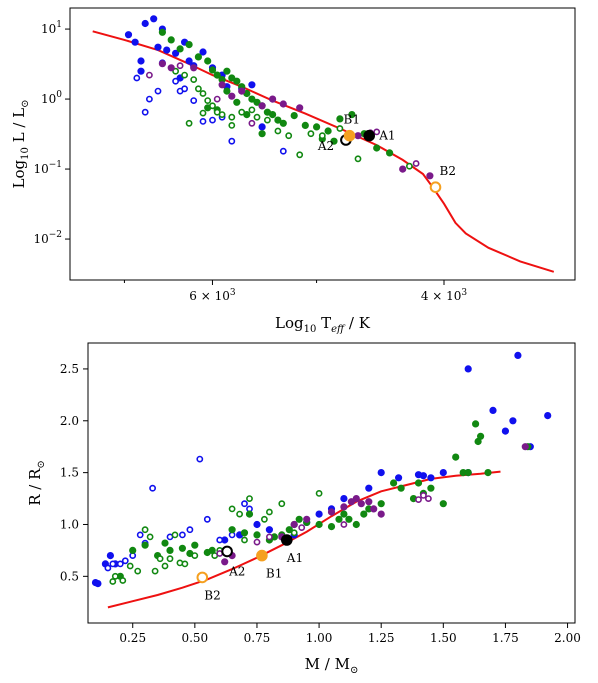 The image size is (598, 683). Describe the element at coordinates (47, 238) in the screenshot. I see `y-tick-label: 10−2` at that location.